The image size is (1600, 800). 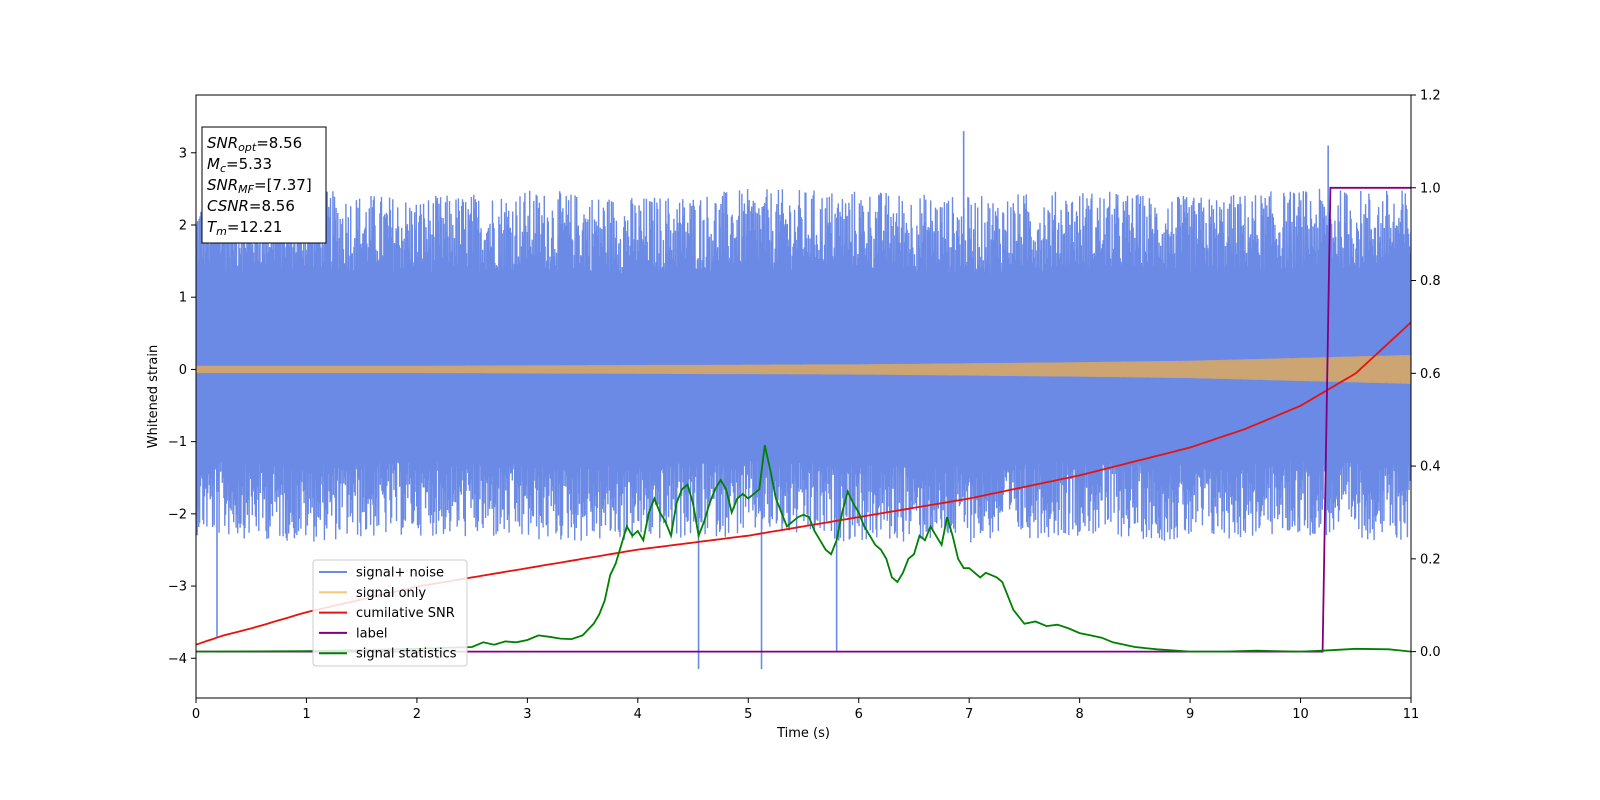 I want to click on x-tick-label: 10, so click(x=1300, y=714).